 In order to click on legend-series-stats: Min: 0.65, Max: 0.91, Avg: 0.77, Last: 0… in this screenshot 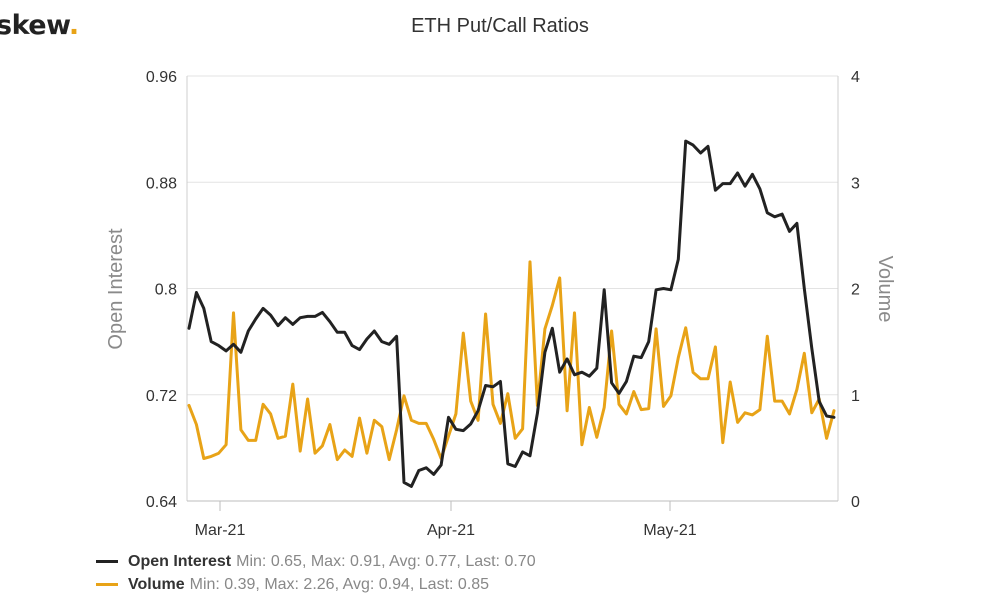, I will do `click(386, 561)`.